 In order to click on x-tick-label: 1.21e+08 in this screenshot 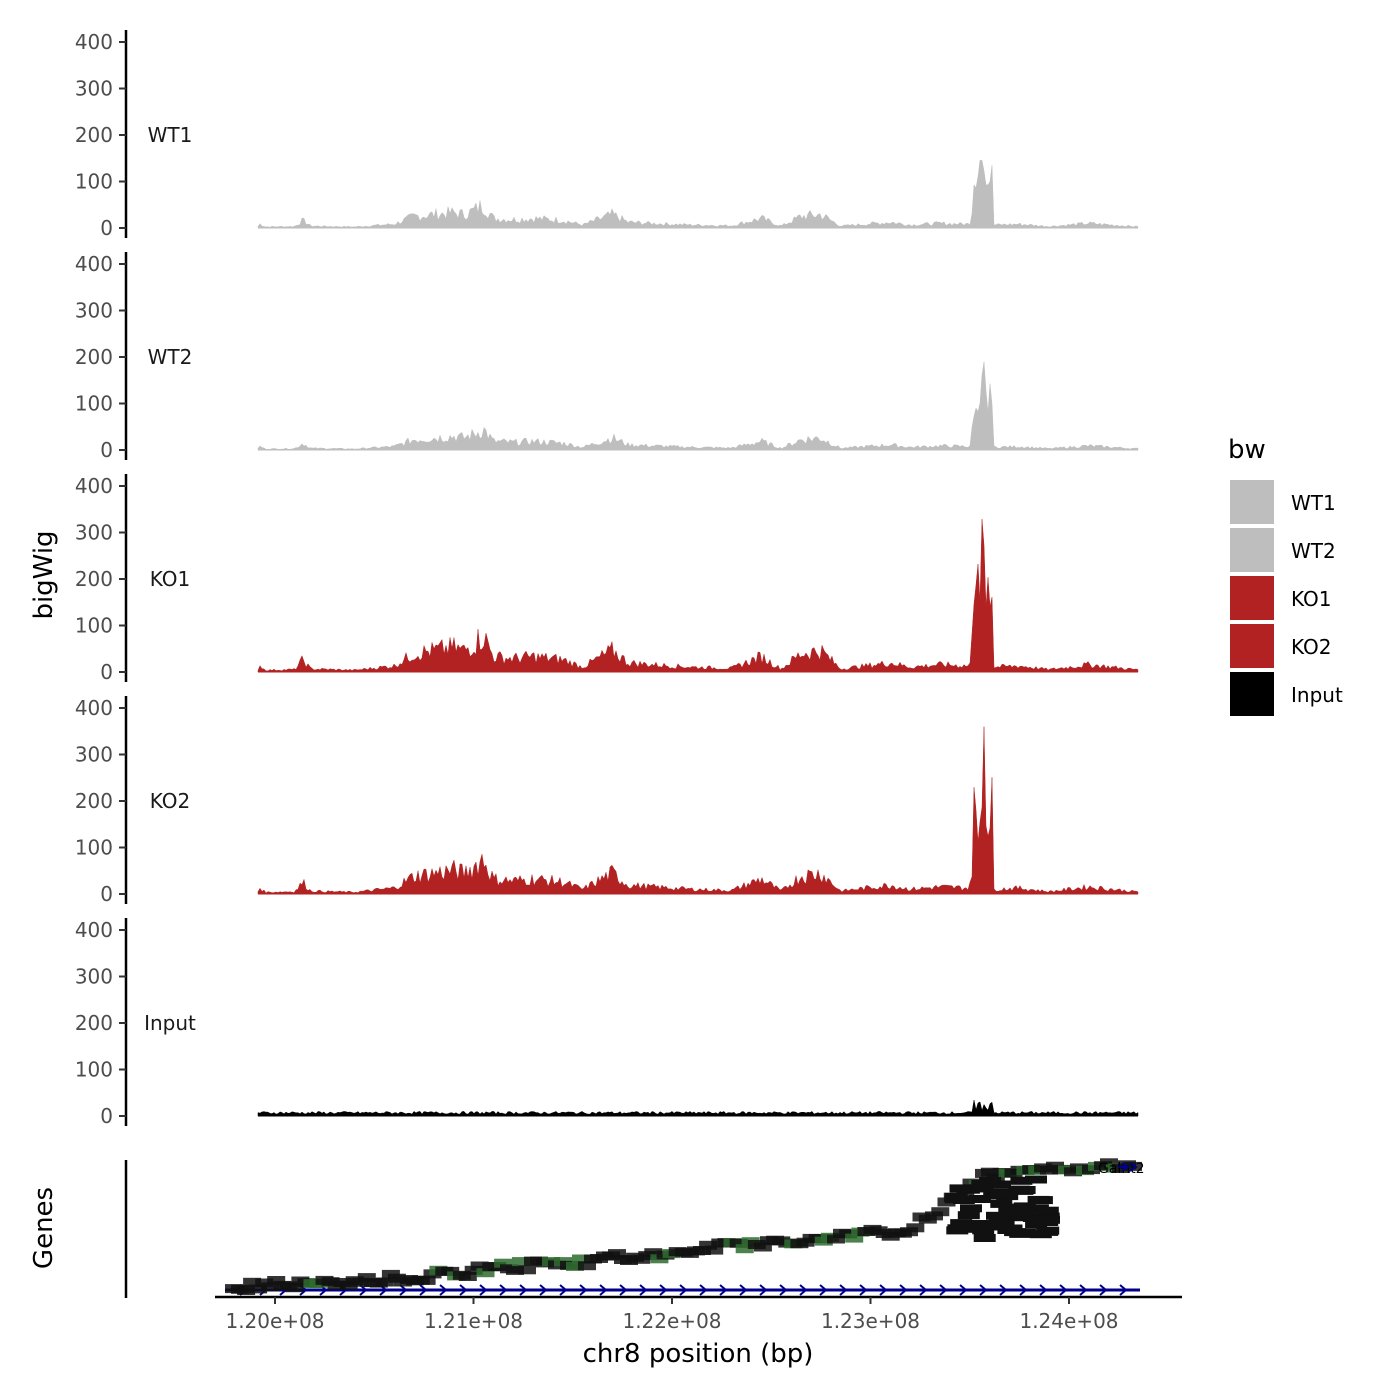, I will do `click(473, 1321)`.